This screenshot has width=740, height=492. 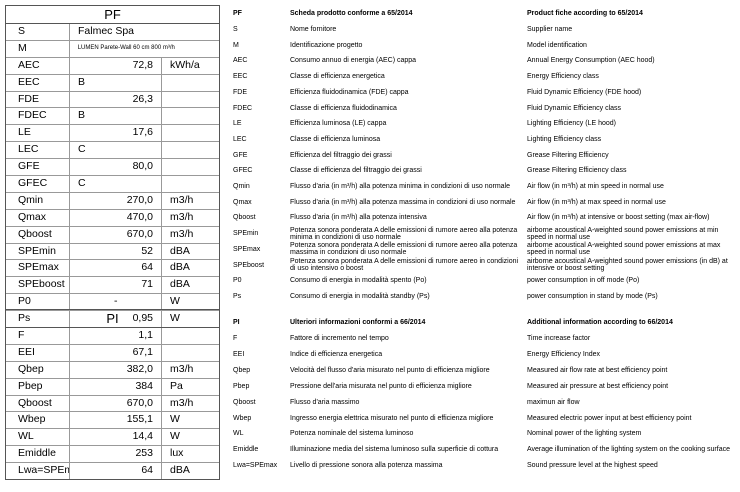 What do you see at coordinates (237, 13) in the screenshot?
I see `info-cell: PF` at bounding box center [237, 13].